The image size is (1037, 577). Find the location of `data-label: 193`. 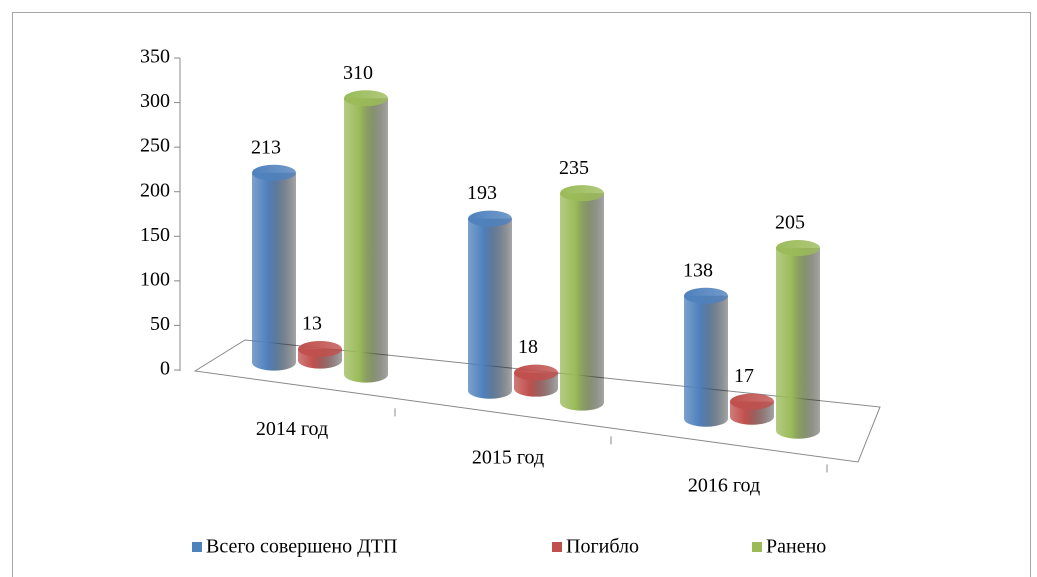

data-label: 193 is located at coordinates (482, 193).